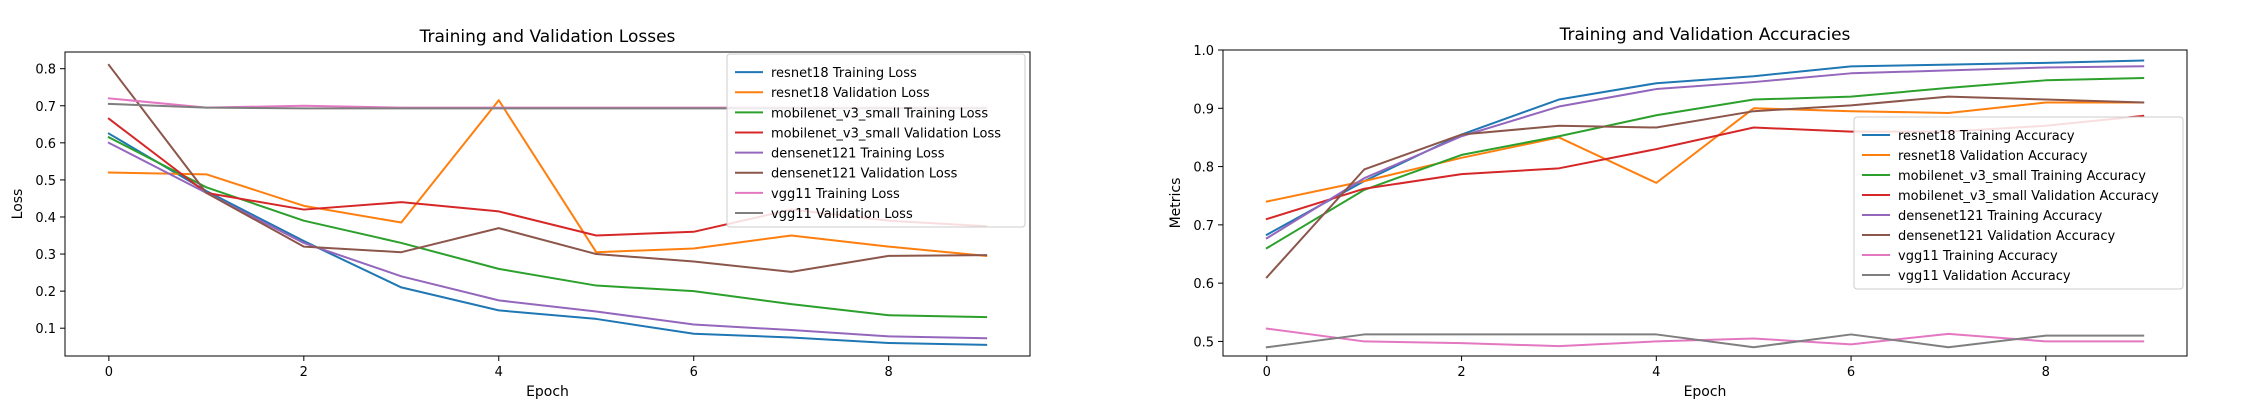 This screenshot has height=400, width=2247. Describe the element at coordinates (1705, 35) in the screenshot. I see `accuracies-chart-title: Training and Validation Accuracies` at that location.